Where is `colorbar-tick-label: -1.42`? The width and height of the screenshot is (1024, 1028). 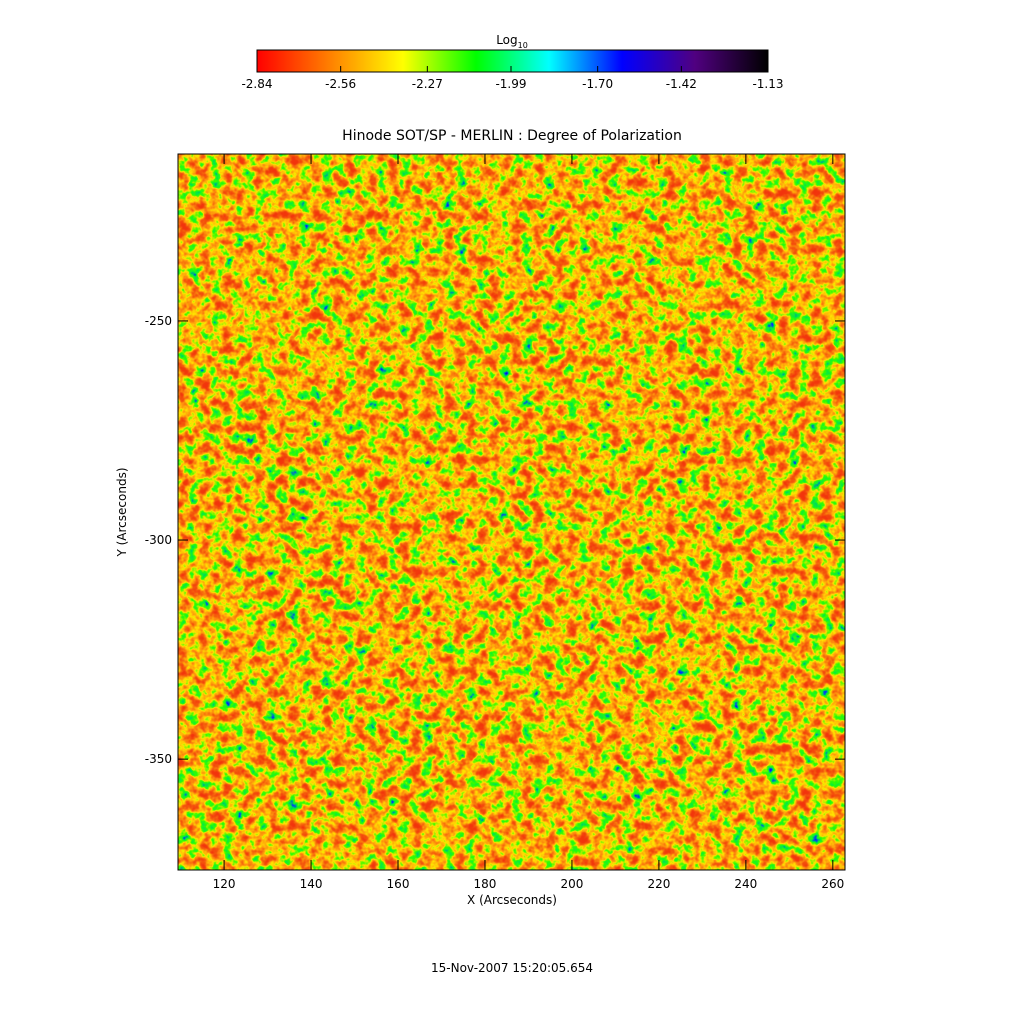
colorbar-tick-label: -1.42 is located at coordinates (681, 84).